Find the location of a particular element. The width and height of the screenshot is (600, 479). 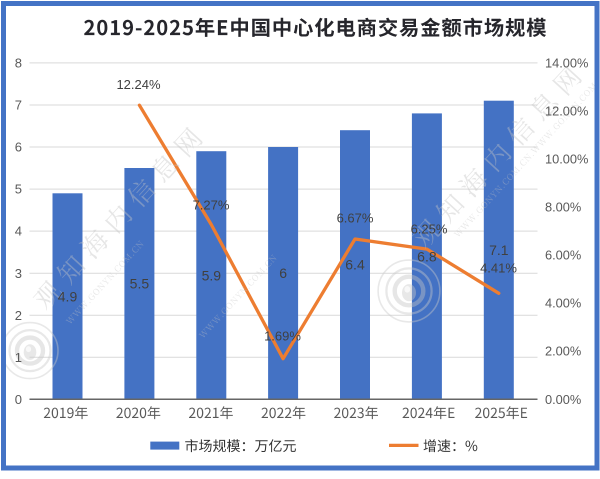

svg-text: 4.41% is located at coordinates (498, 268).